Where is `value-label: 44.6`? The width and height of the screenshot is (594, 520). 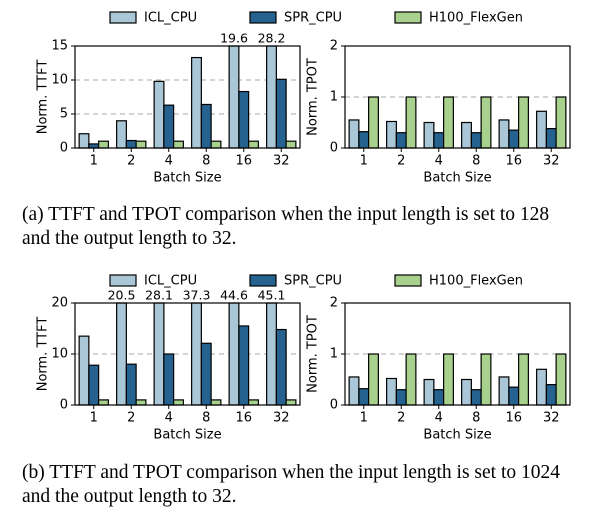 value-label: 44.6 is located at coordinates (234, 295).